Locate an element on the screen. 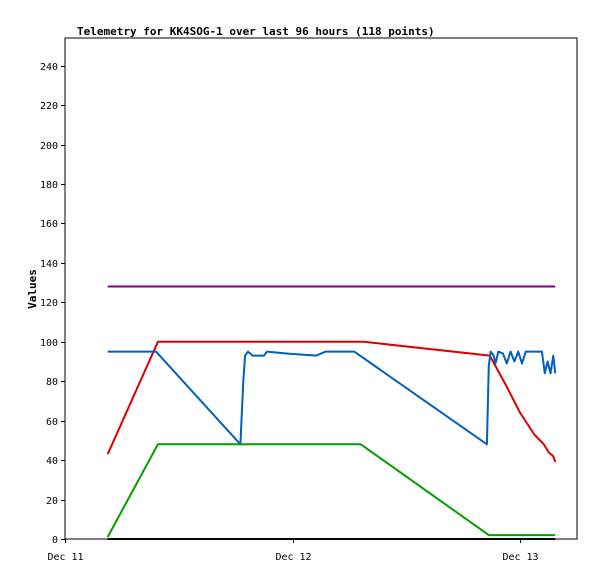  y-tick-label: 200 is located at coordinates (49, 146).